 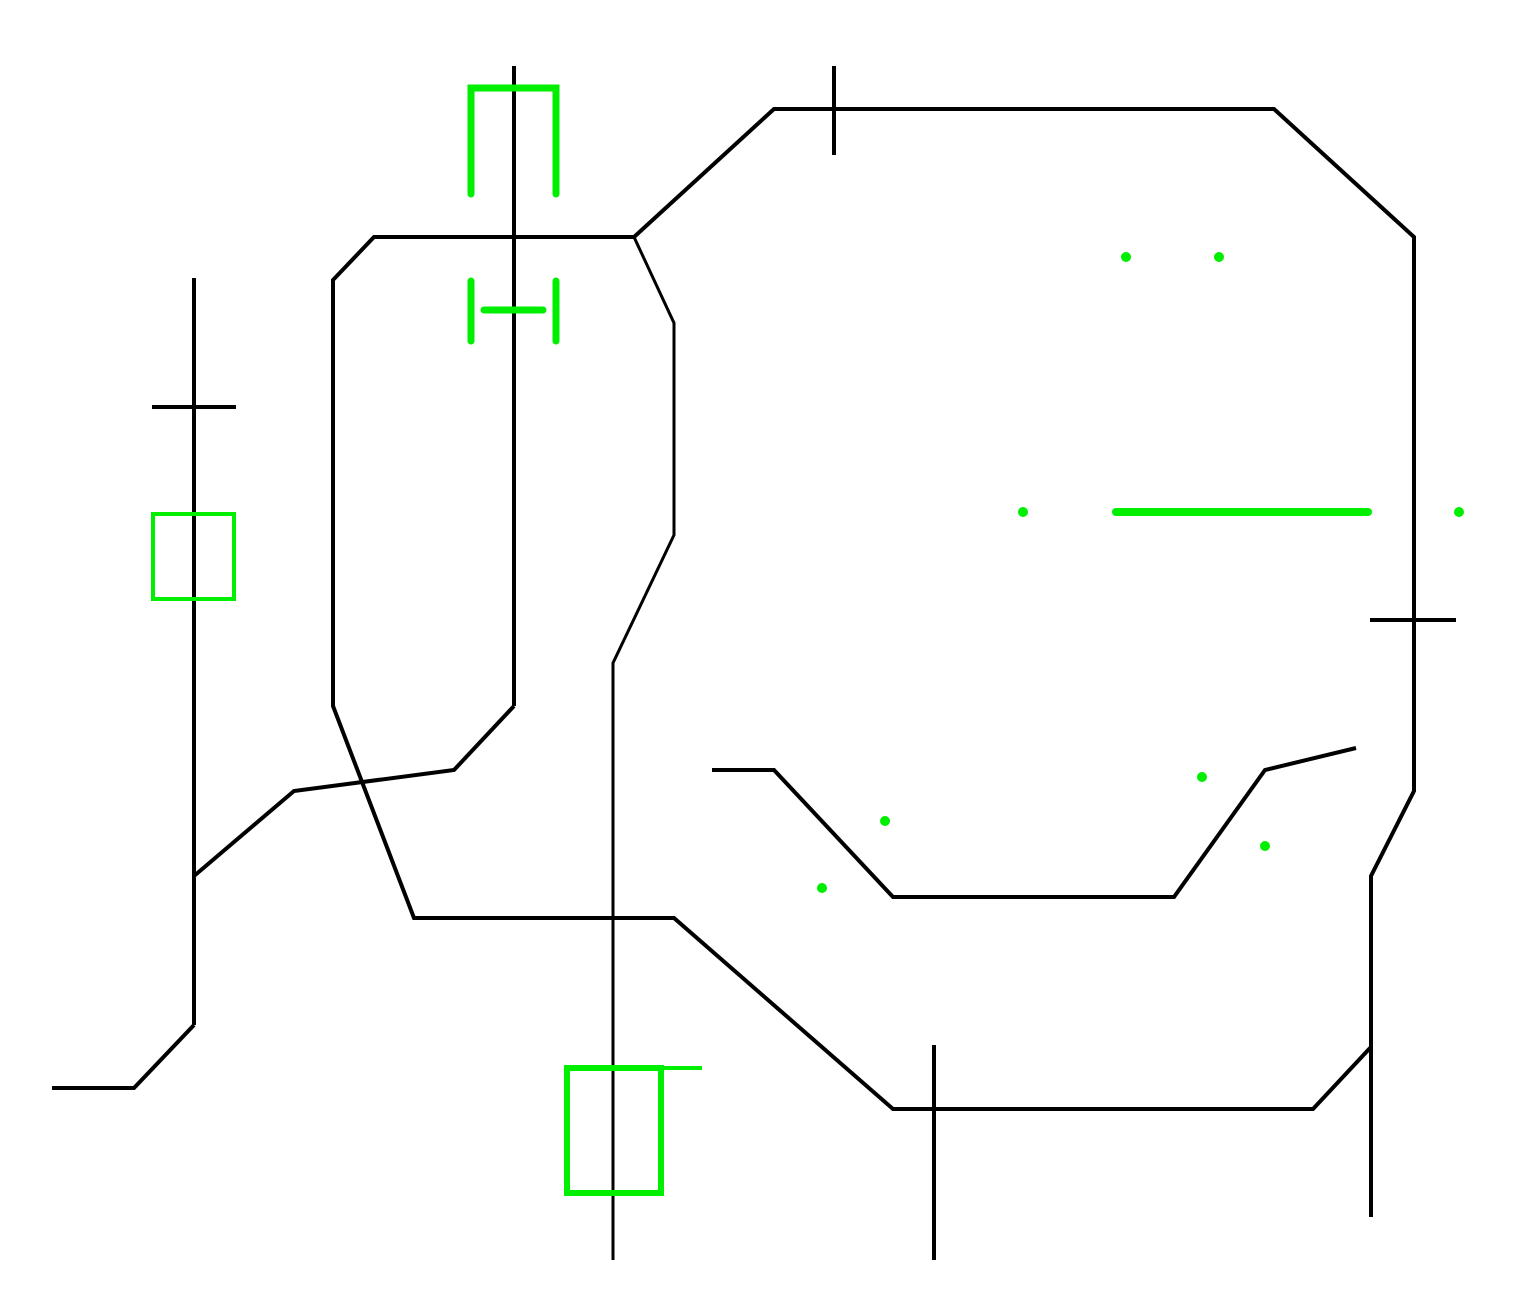 What do you see at coordinates (1034, 822) in the screenshot?
I see `track-inner-siding` at bounding box center [1034, 822].